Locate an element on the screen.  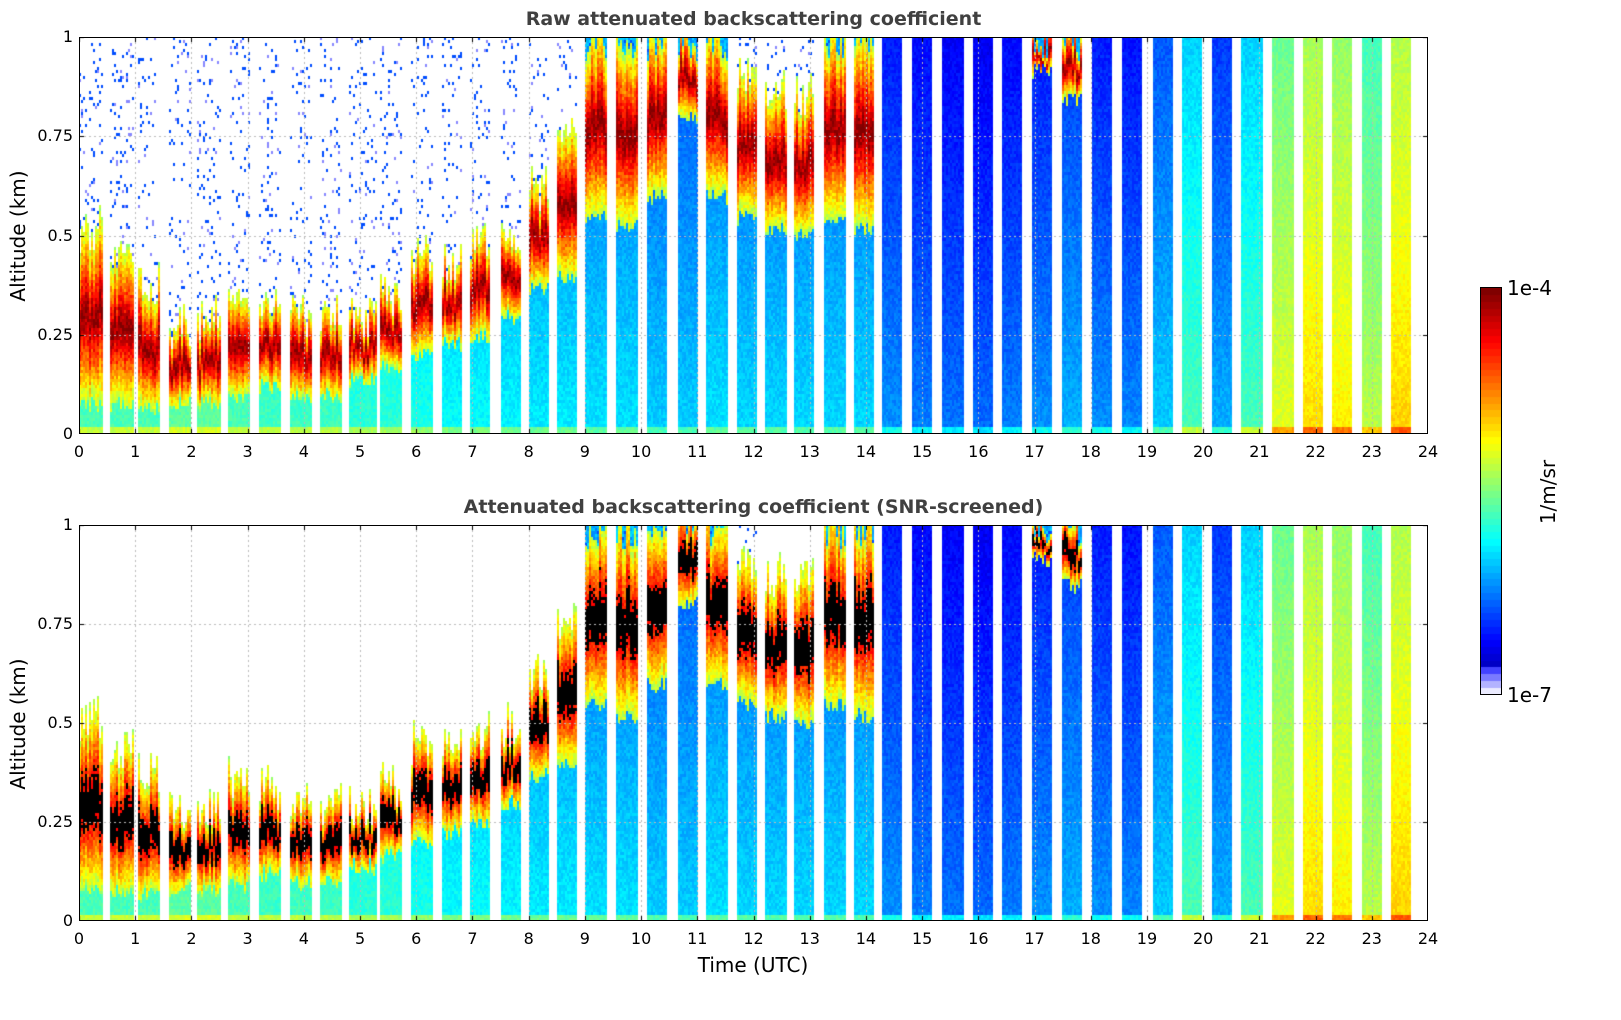
x-axis-label: Time (UTC) is located at coordinates (753, 965).